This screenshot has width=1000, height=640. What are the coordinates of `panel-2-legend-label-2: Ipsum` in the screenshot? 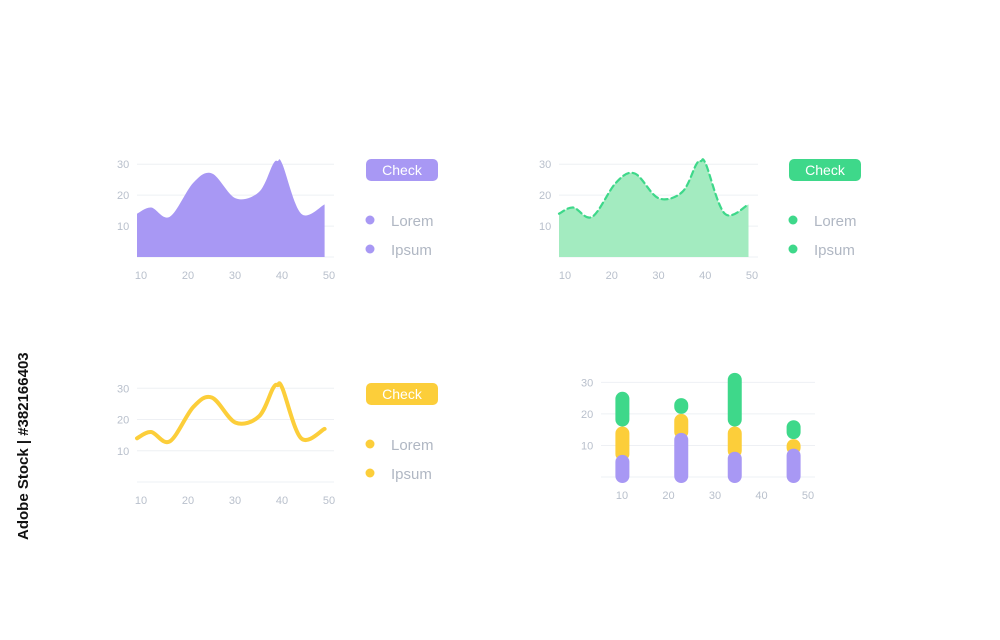 It's located at (834, 250).